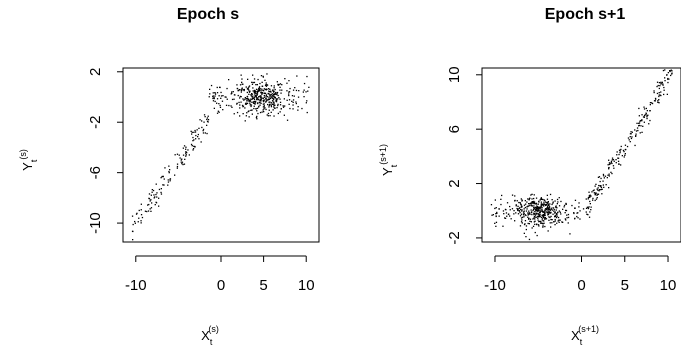 The height and width of the screenshot is (356, 681). I want to click on y-tick-label: 6, so click(454, 129).